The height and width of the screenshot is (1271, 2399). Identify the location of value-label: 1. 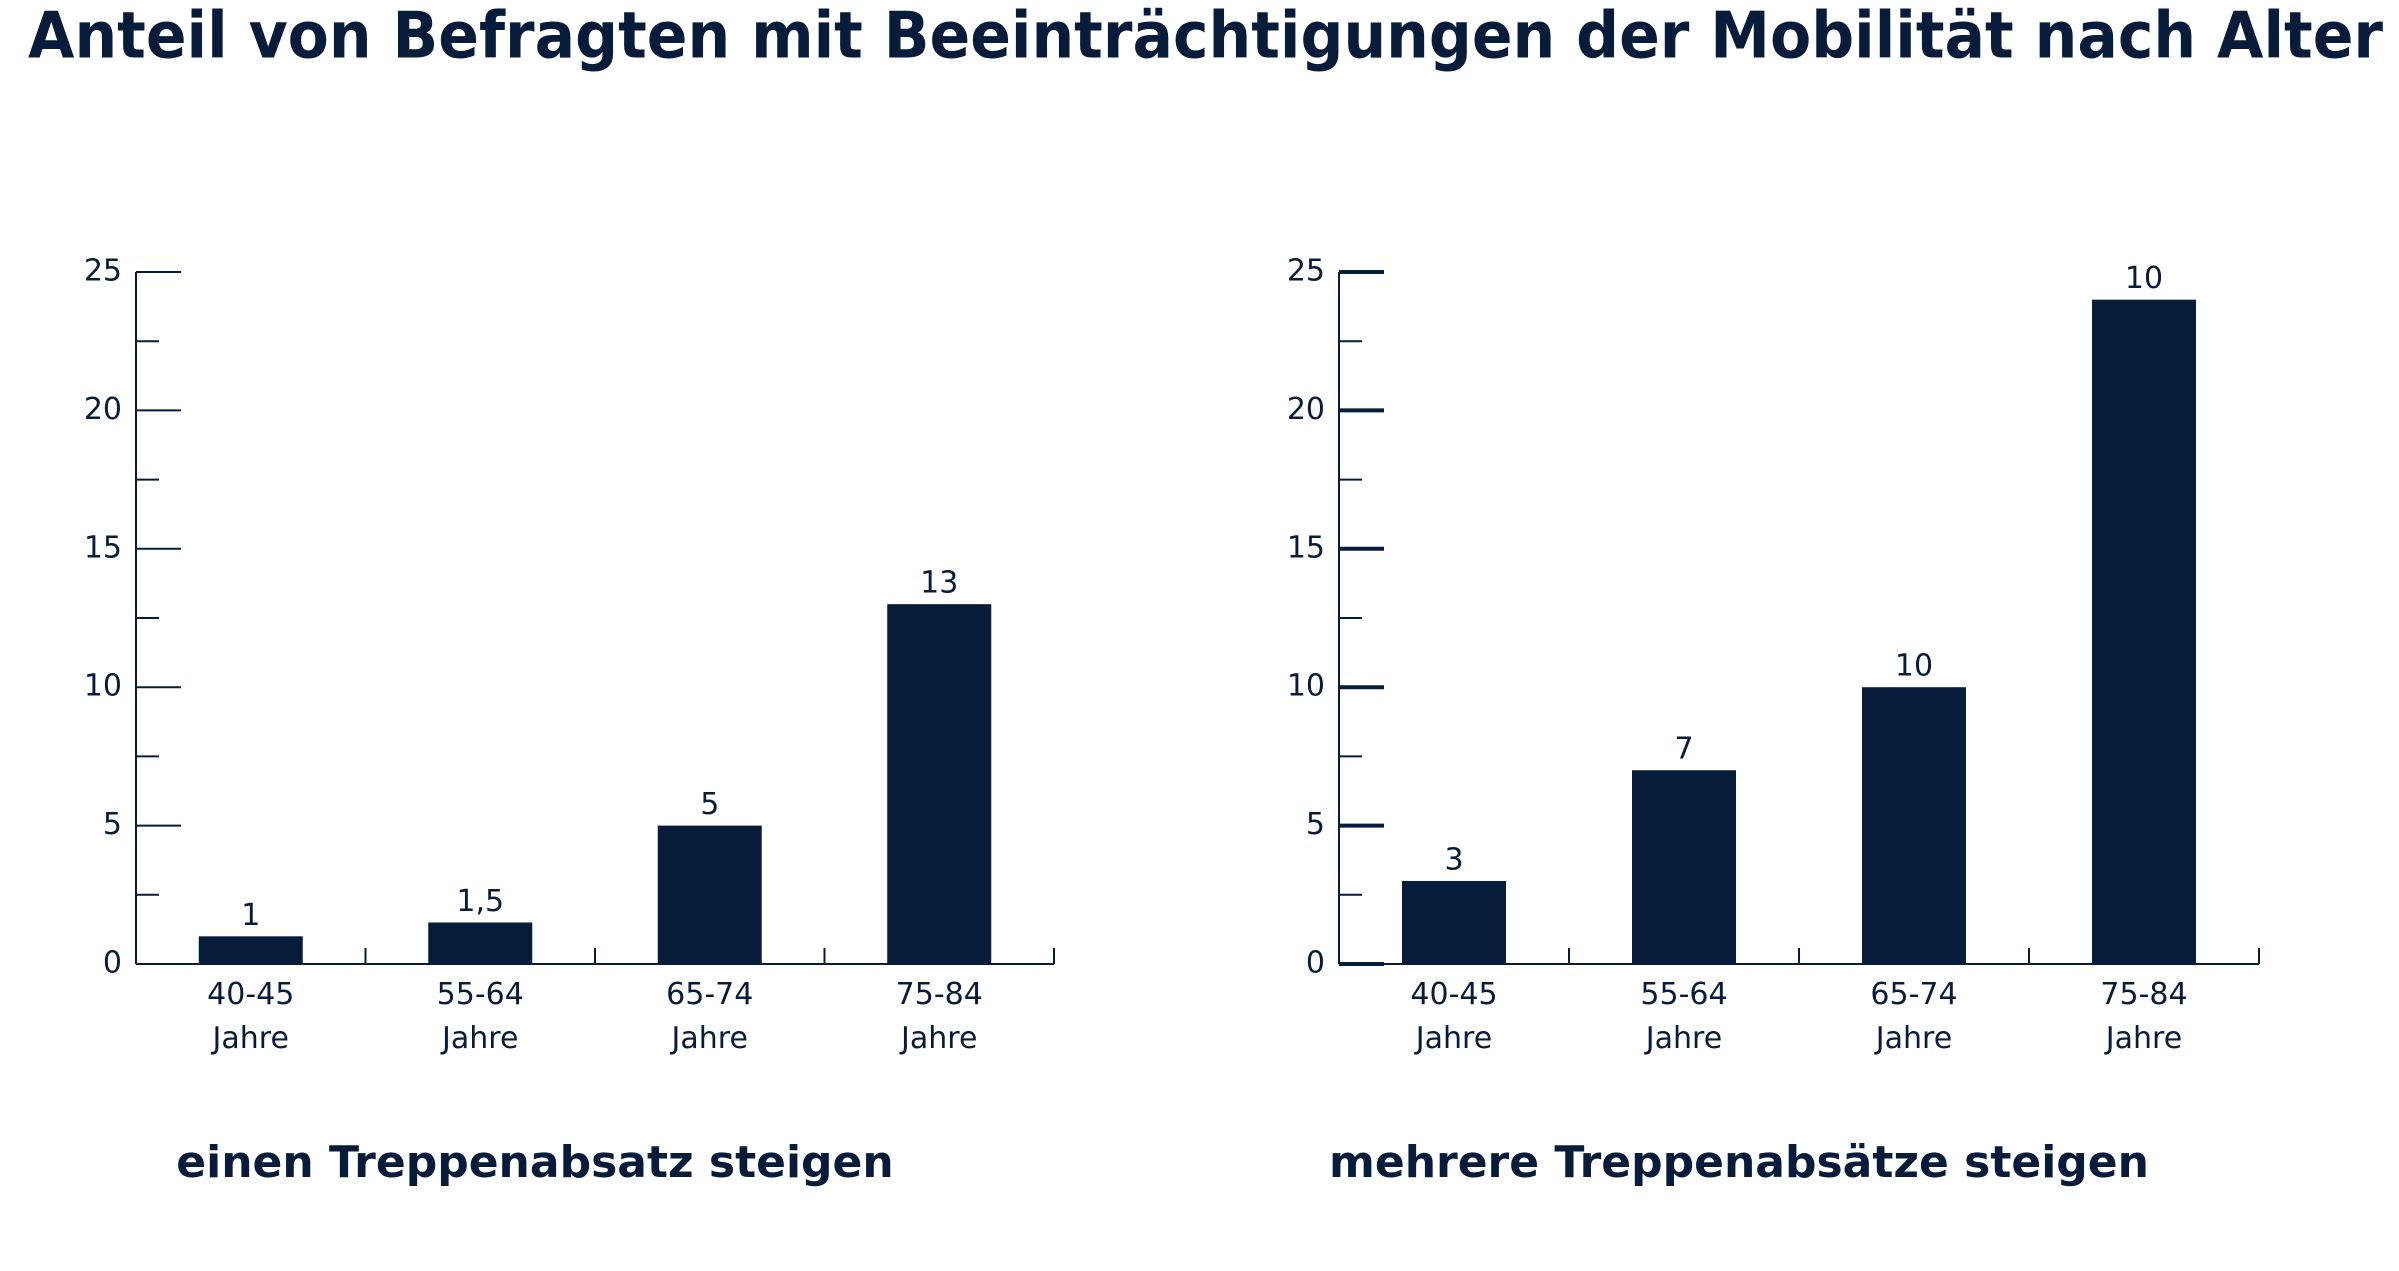
(250, 915).